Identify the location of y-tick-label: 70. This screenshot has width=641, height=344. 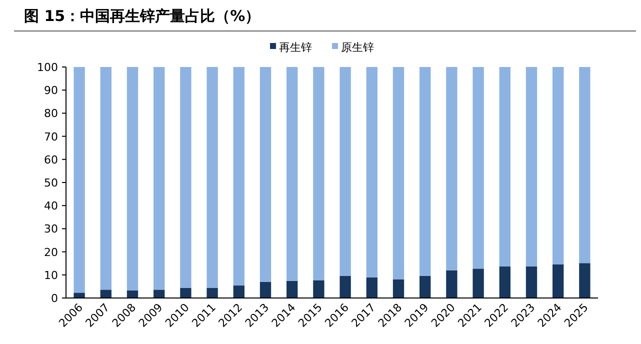
(51, 137).